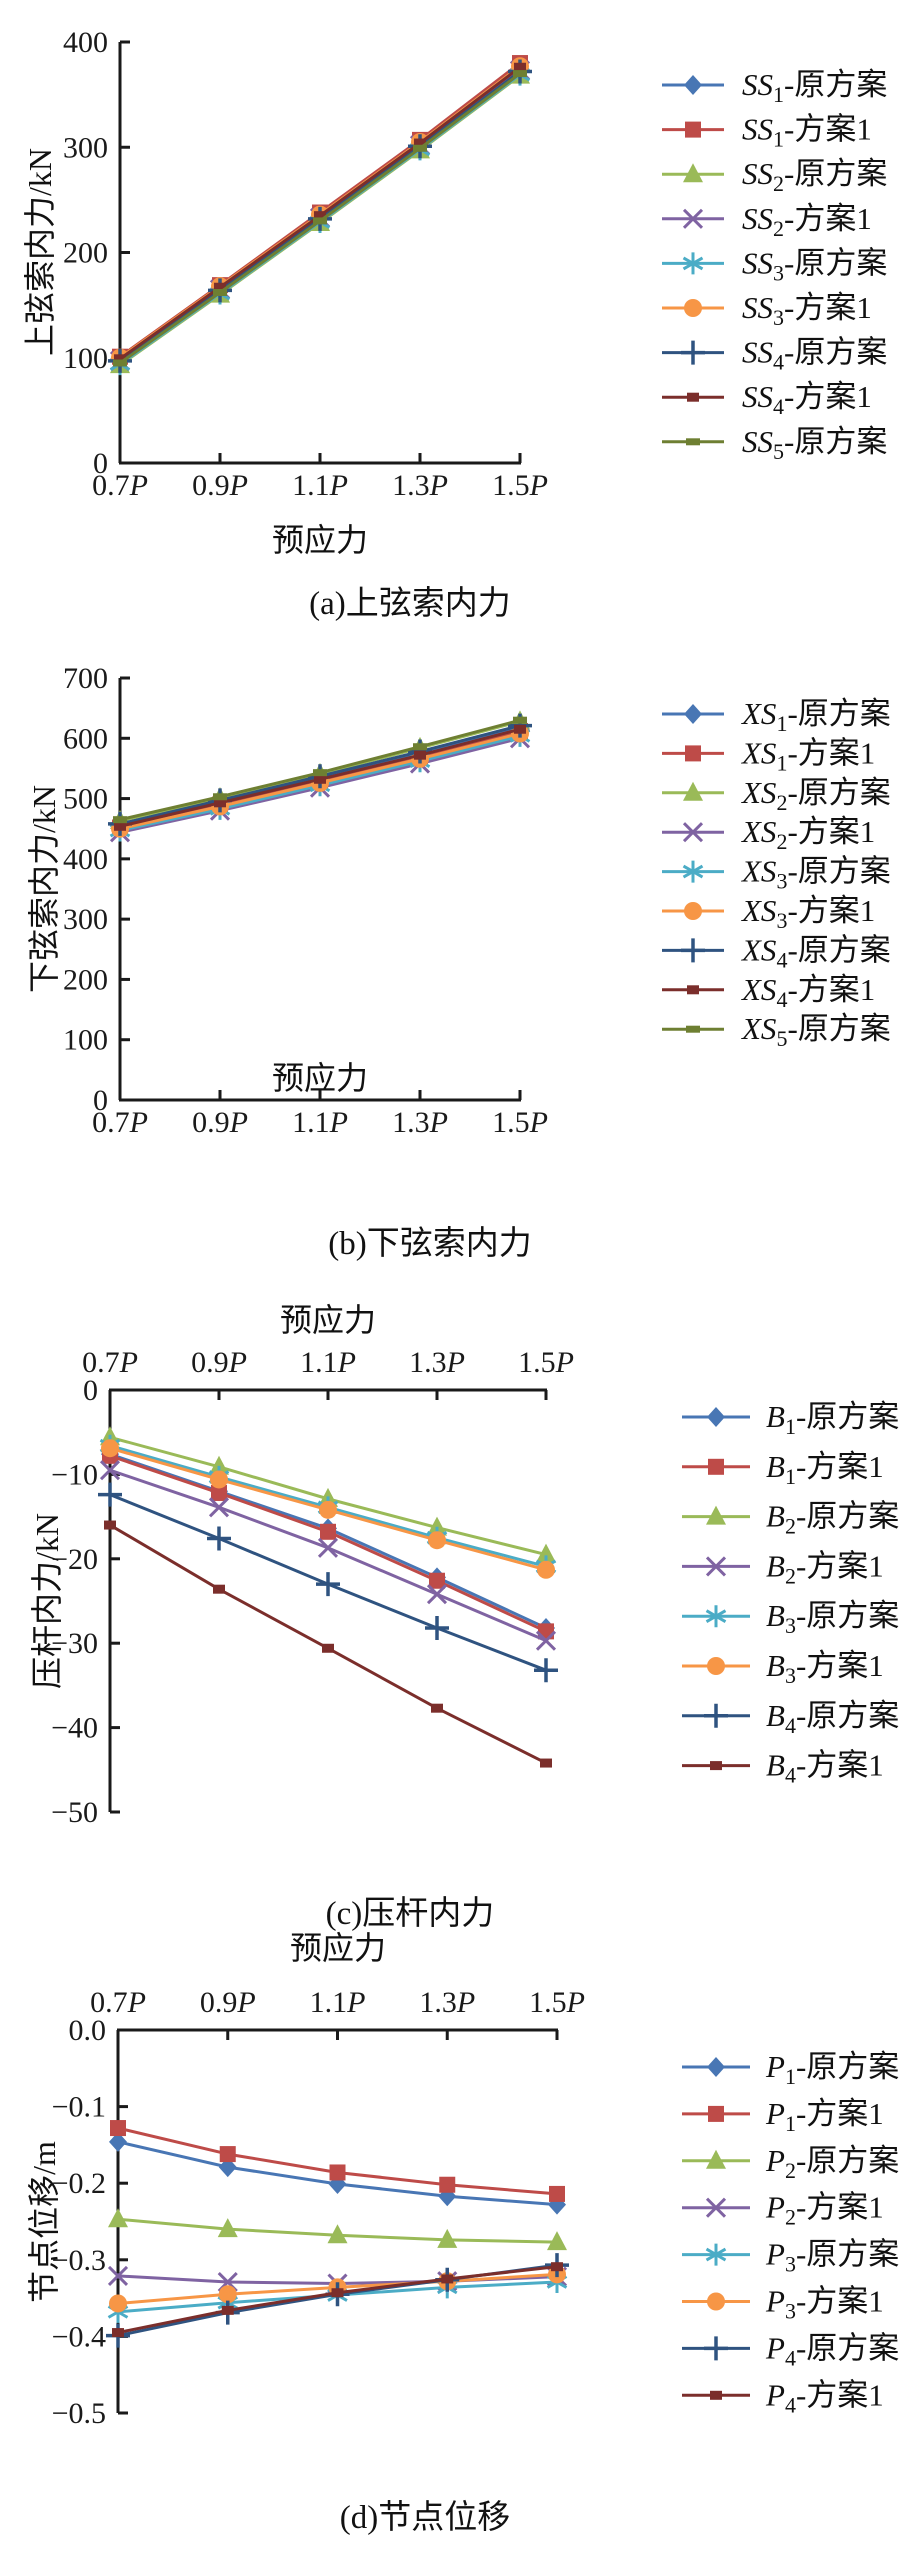 The width and height of the screenshot is (910, 2552). I want to click on x-tick-label: 0.9P, so click(228, 2002).